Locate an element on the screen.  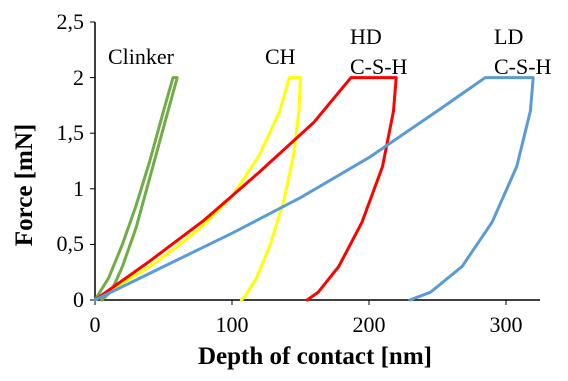
x-tick-label: 300 is located at coordinates (506, 324).